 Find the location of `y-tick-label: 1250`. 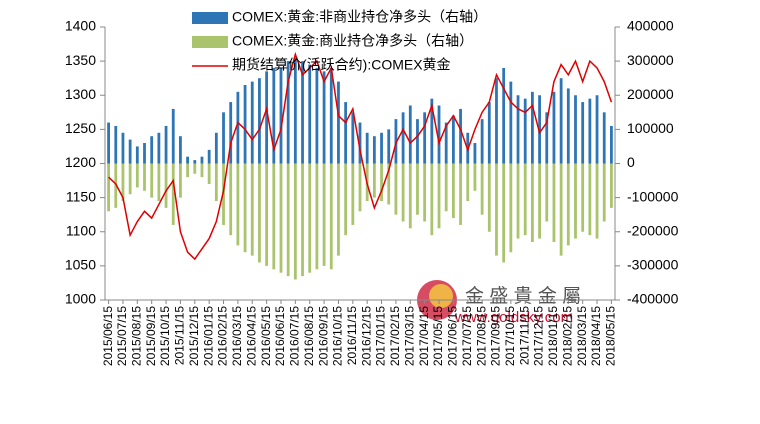

y-tick-label: 1250 is located at coordinates (80, 128).